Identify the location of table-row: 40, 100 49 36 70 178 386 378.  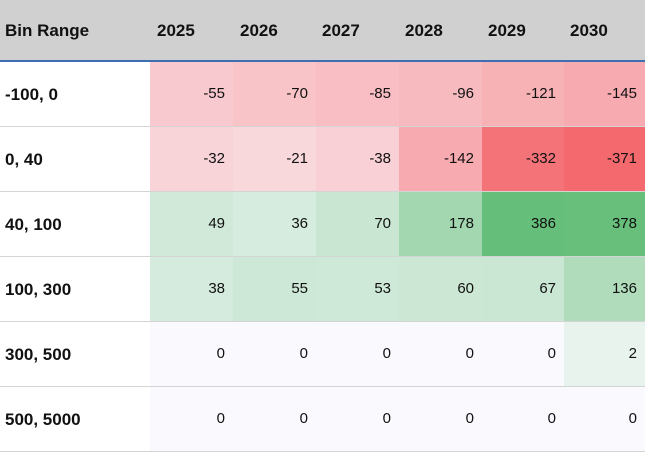
(322, 224).